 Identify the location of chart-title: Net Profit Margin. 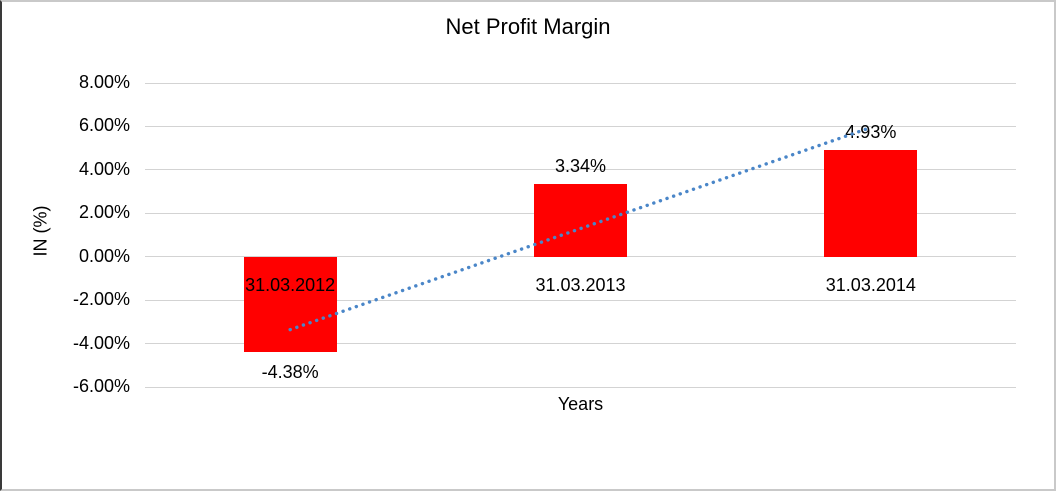
(528, 26).